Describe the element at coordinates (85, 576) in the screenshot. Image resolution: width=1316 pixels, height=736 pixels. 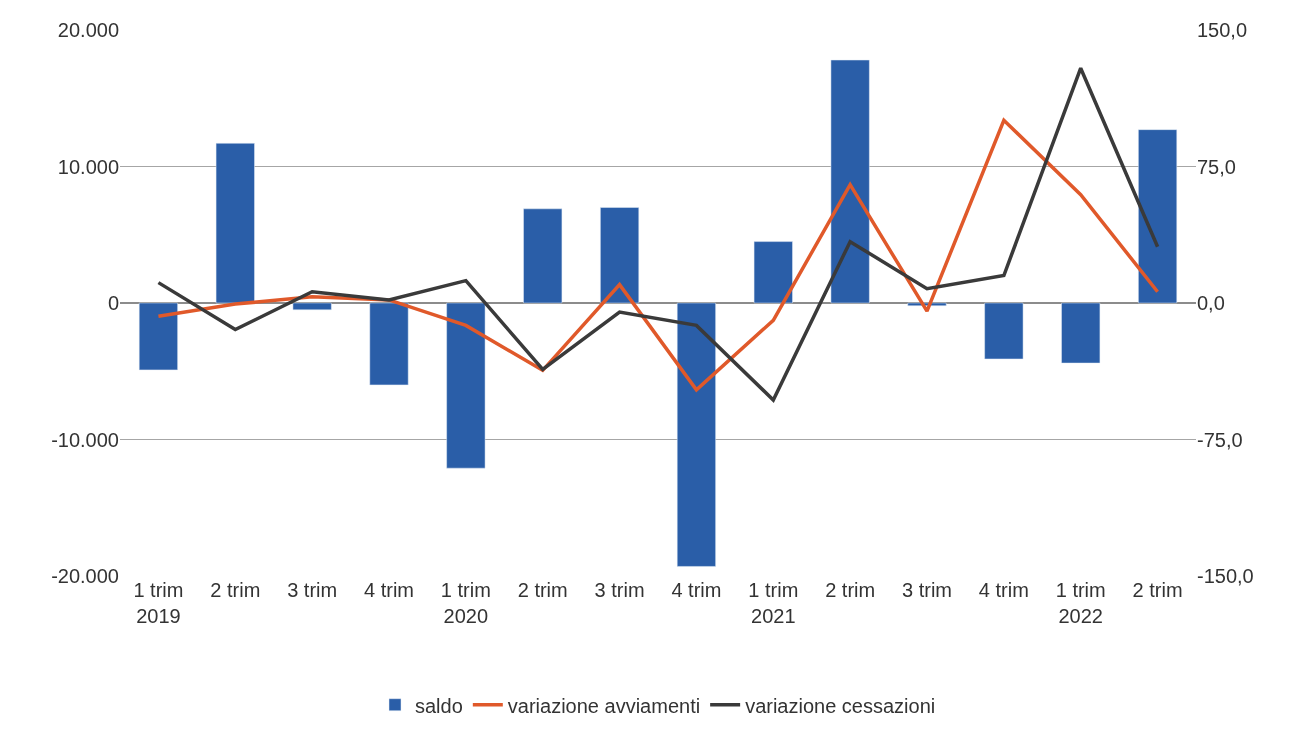
I see `y-tick-label: -20.000` at that location.